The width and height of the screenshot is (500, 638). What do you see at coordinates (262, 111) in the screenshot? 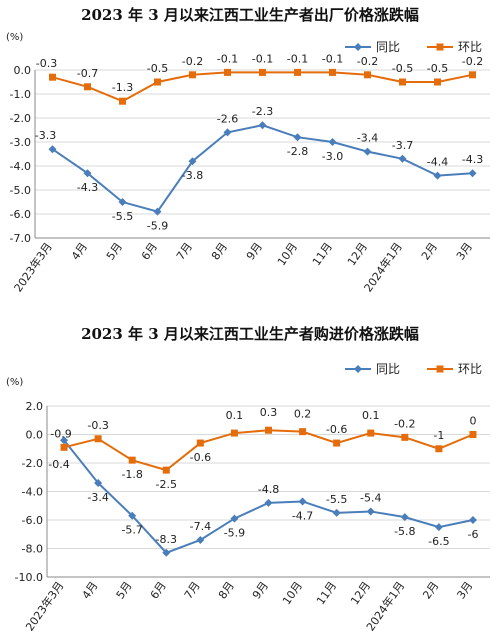
I see `data-label: -2.3` at bounding box center [262, 111].